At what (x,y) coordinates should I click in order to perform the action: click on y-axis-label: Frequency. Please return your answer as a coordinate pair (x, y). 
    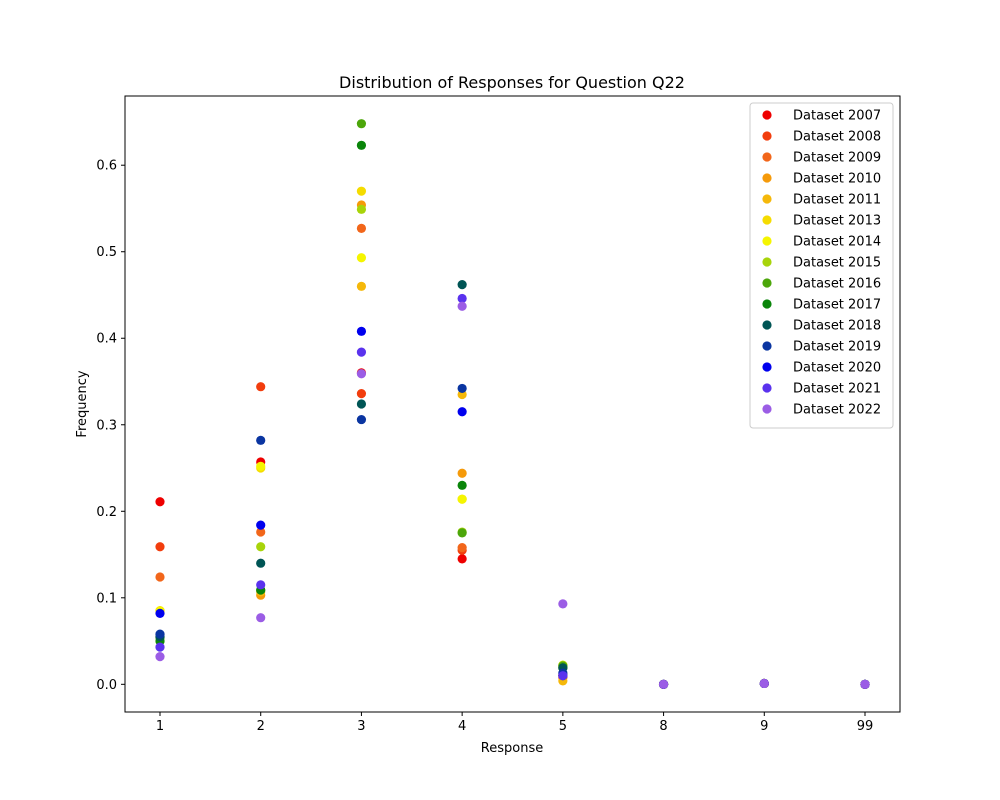
    Looking at the image, I should click on (82, 403).